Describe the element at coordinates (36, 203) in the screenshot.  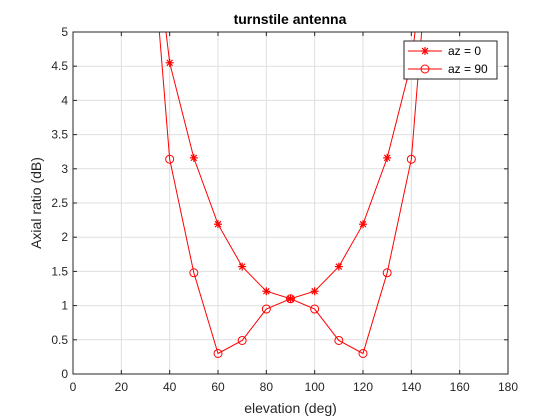
I see `y-axis-label: Axial ratio (dB)` at that location.